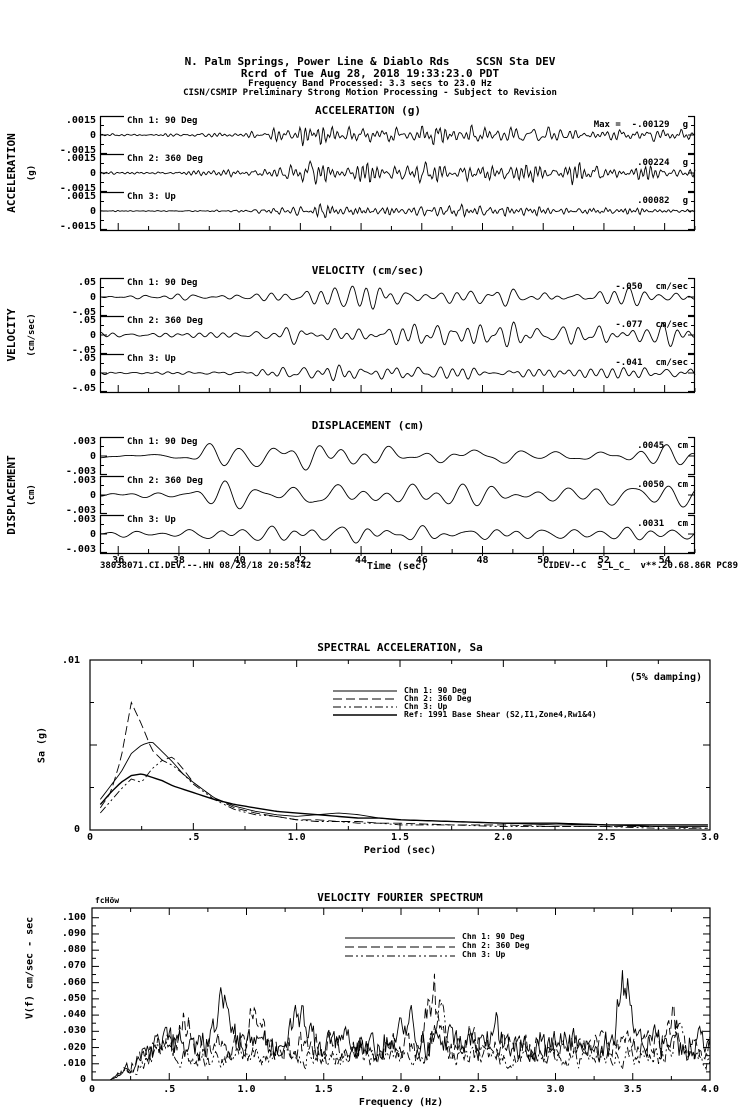  What do you see at coordinates (73, 1047) in the screenshot?
I see `fourier-y-tick-label: .020` at bounding box center [73, 1047].